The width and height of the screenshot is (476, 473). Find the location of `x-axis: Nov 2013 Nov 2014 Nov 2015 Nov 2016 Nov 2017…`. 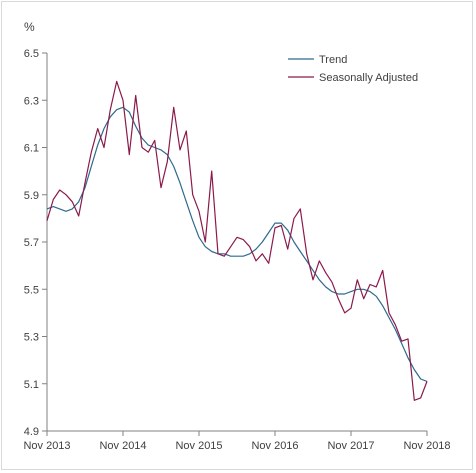

x-axis: Nov 2013 Nov 2014 Nov 2015 Nov 2016 Nov 2017… is located at coordinates (237, 441).